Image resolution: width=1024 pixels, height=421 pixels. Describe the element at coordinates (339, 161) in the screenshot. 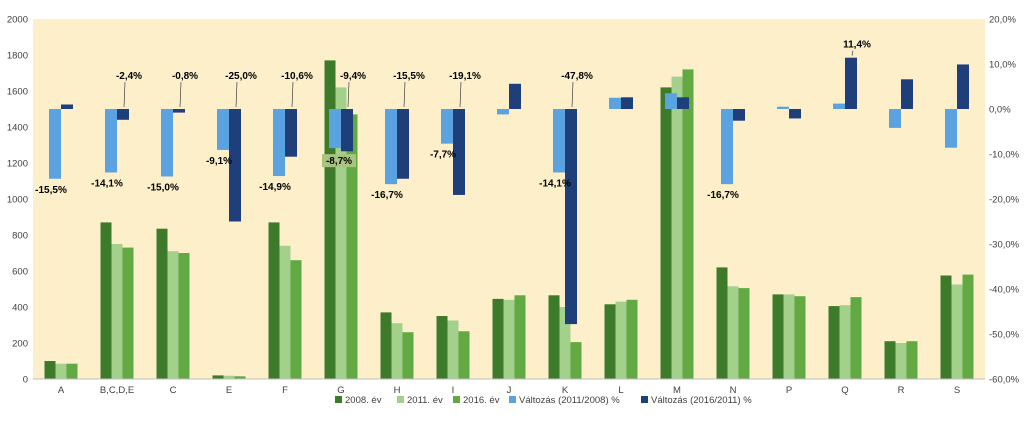

I see `data-label-highlight` at that location.